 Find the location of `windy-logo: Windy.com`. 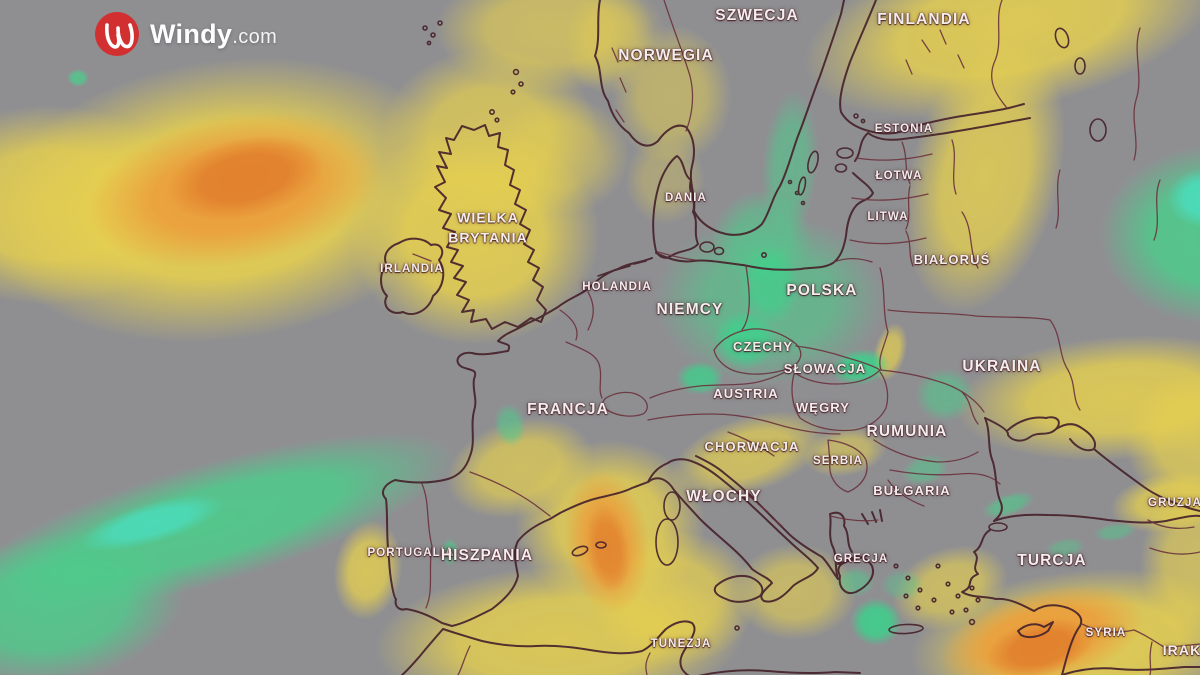

windy-logo: Windy.com is located at coordinates (185, 34).